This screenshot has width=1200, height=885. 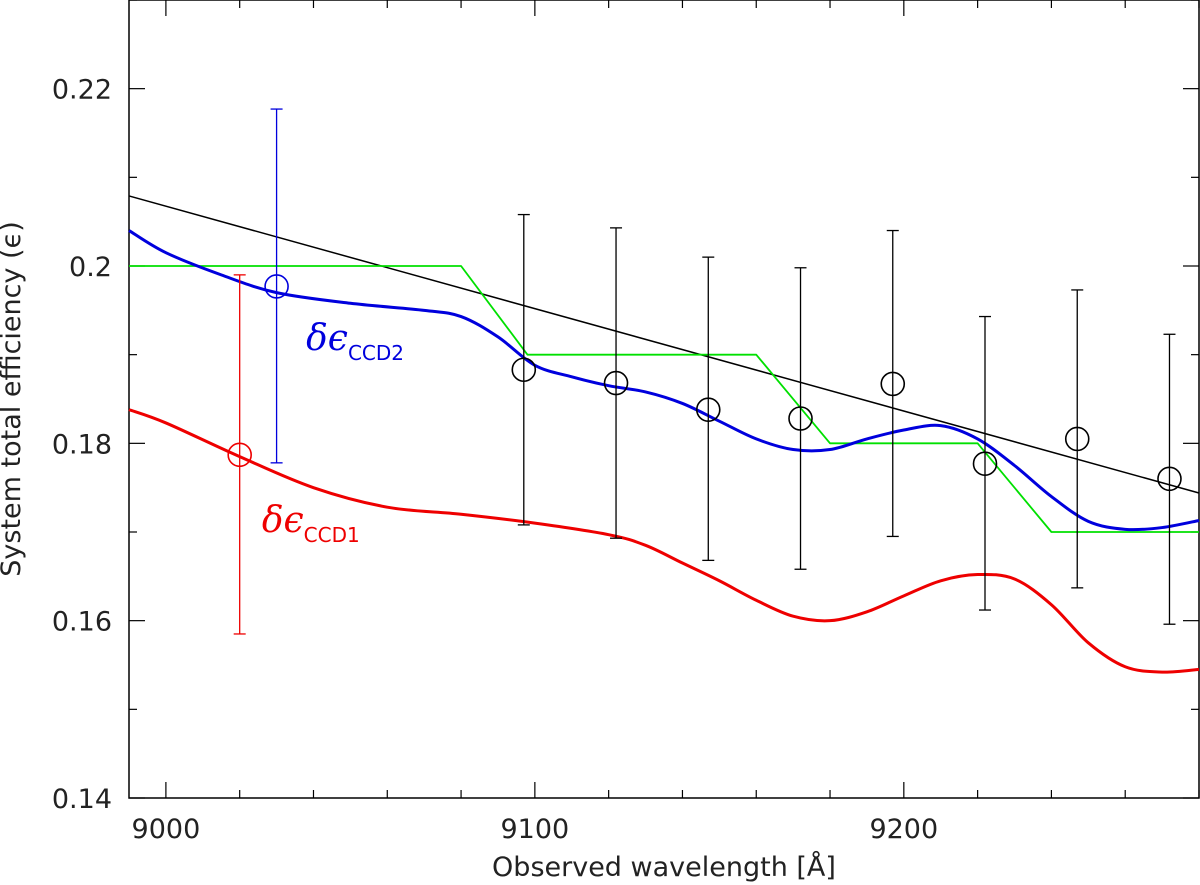 What do you see at coordinates (333, 432) in the screenshot?
I see `annotations-layer: δϵCCD2 δϵCCD1` at bounding box center [333, 432].